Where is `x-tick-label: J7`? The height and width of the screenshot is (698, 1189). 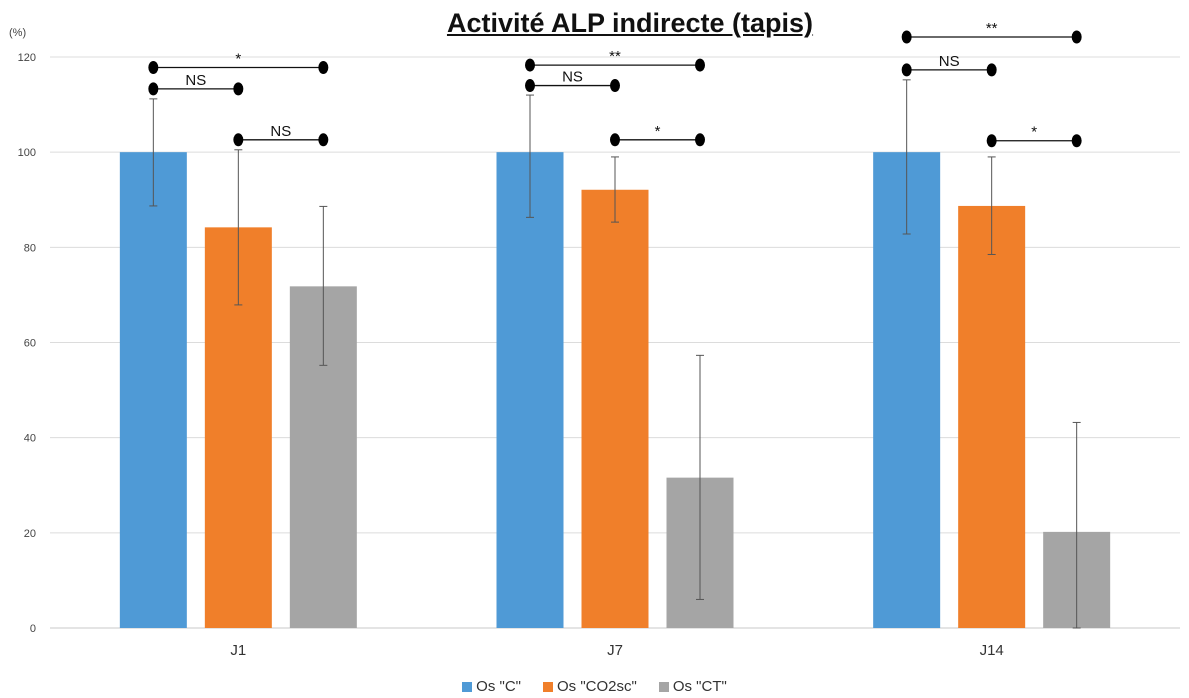 x-tick-label: J7 is located at coordinates (615, 650).